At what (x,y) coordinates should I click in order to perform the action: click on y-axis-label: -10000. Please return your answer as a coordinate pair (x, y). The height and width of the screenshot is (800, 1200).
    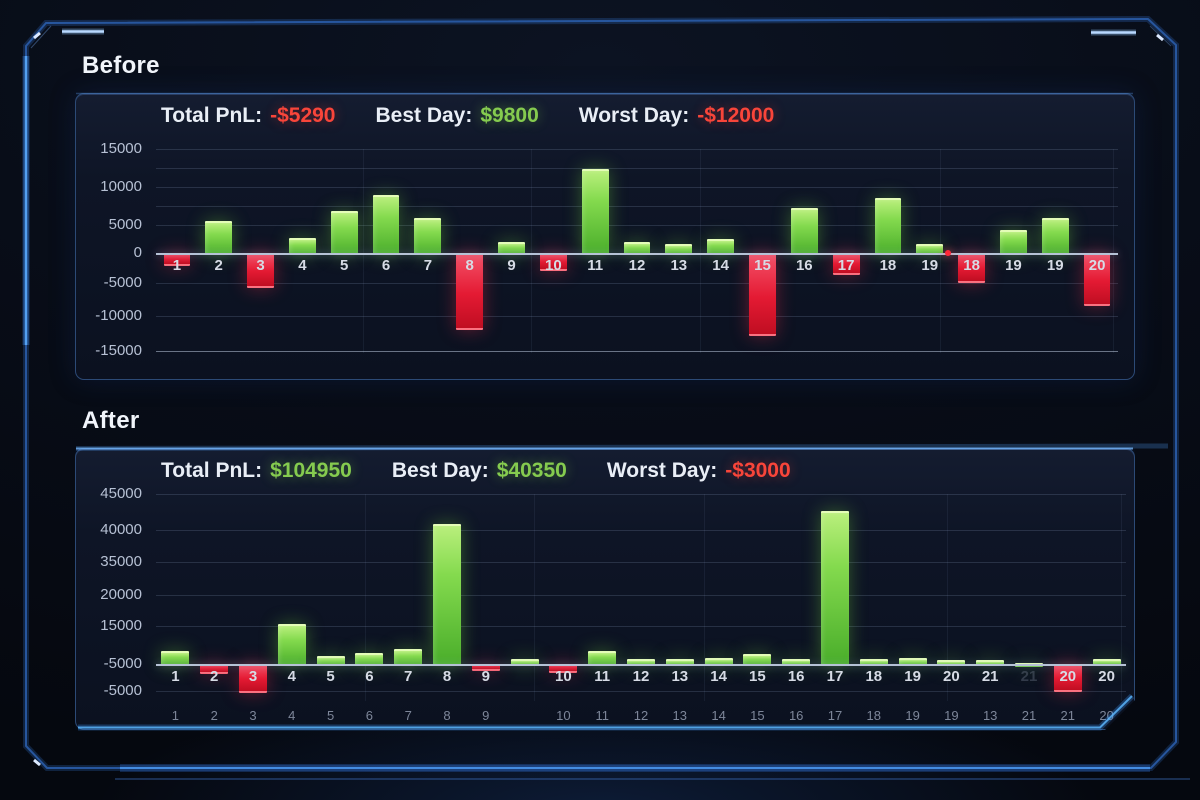
    Looking at the image, I should click on (118, 316).